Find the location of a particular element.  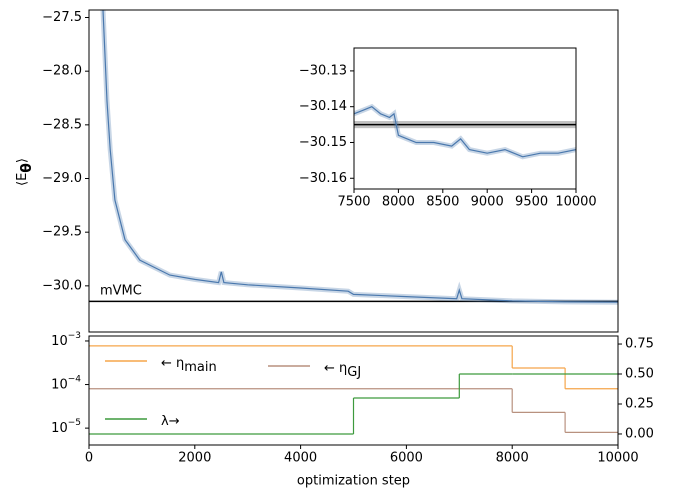

legend-name: λ→ is located at coordinates (170, 421).